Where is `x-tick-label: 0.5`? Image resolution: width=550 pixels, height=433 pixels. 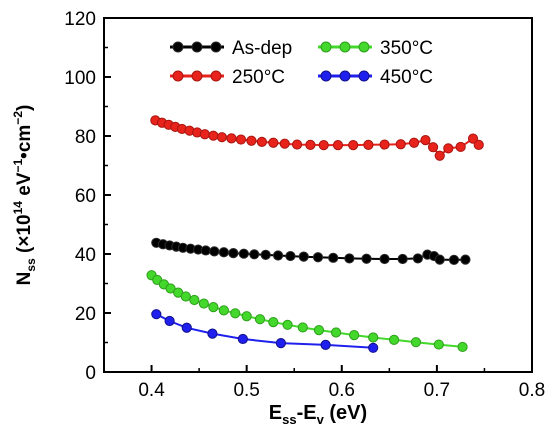
x-tick-label: 0.5 is located at coordinates (246, 390).